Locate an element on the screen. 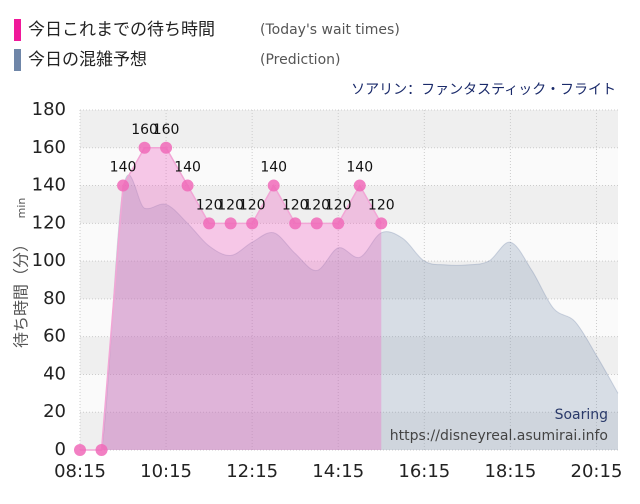 This screenshot has width=640, height=504. y-tick-label: 120 is located at coordinates (49, 222).